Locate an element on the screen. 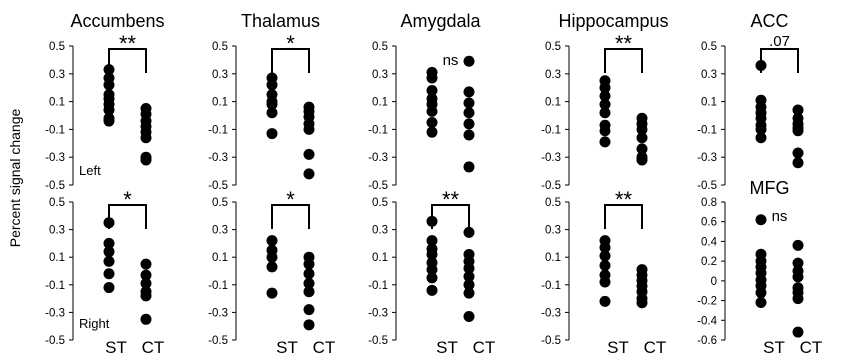  panel-title: Hippocampus is located at coordinates (613, 21).